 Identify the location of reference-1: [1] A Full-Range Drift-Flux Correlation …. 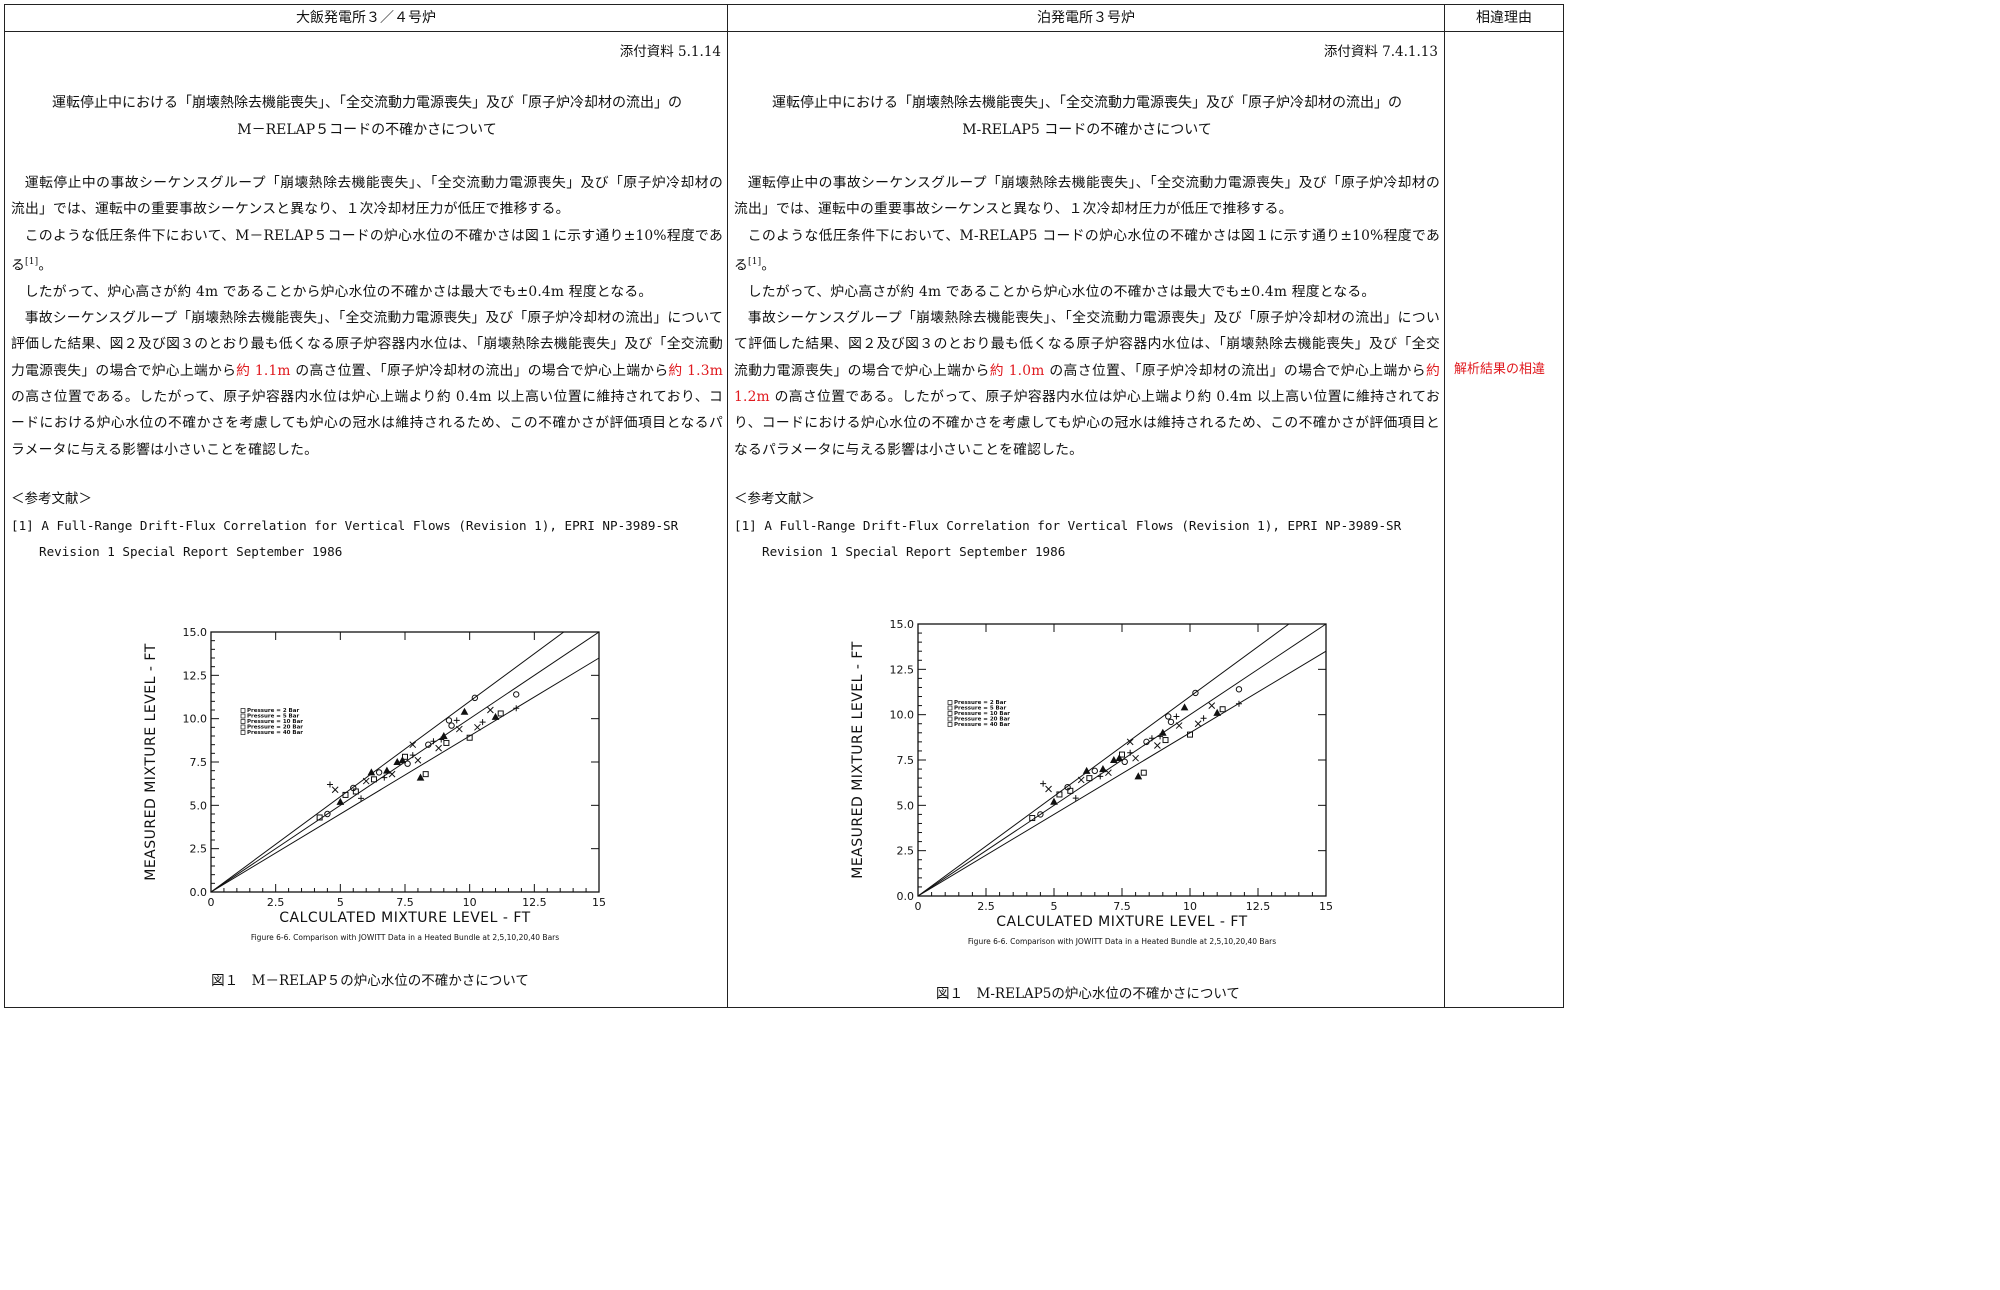
(345, 525).